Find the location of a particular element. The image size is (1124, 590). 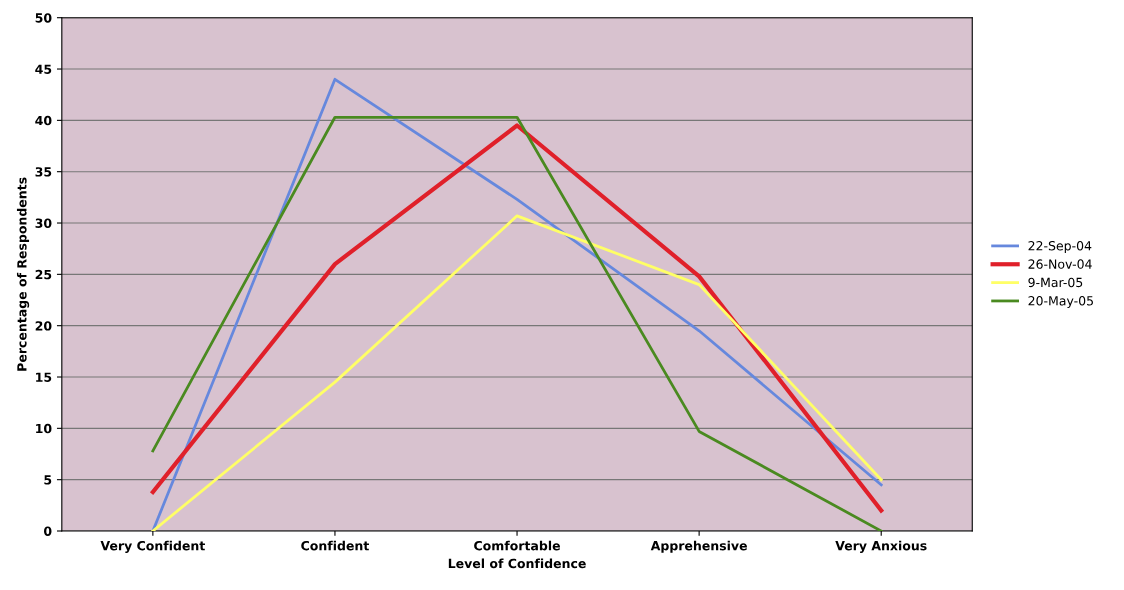

y-tick-label: 20 is located at coordinates (43, 326).